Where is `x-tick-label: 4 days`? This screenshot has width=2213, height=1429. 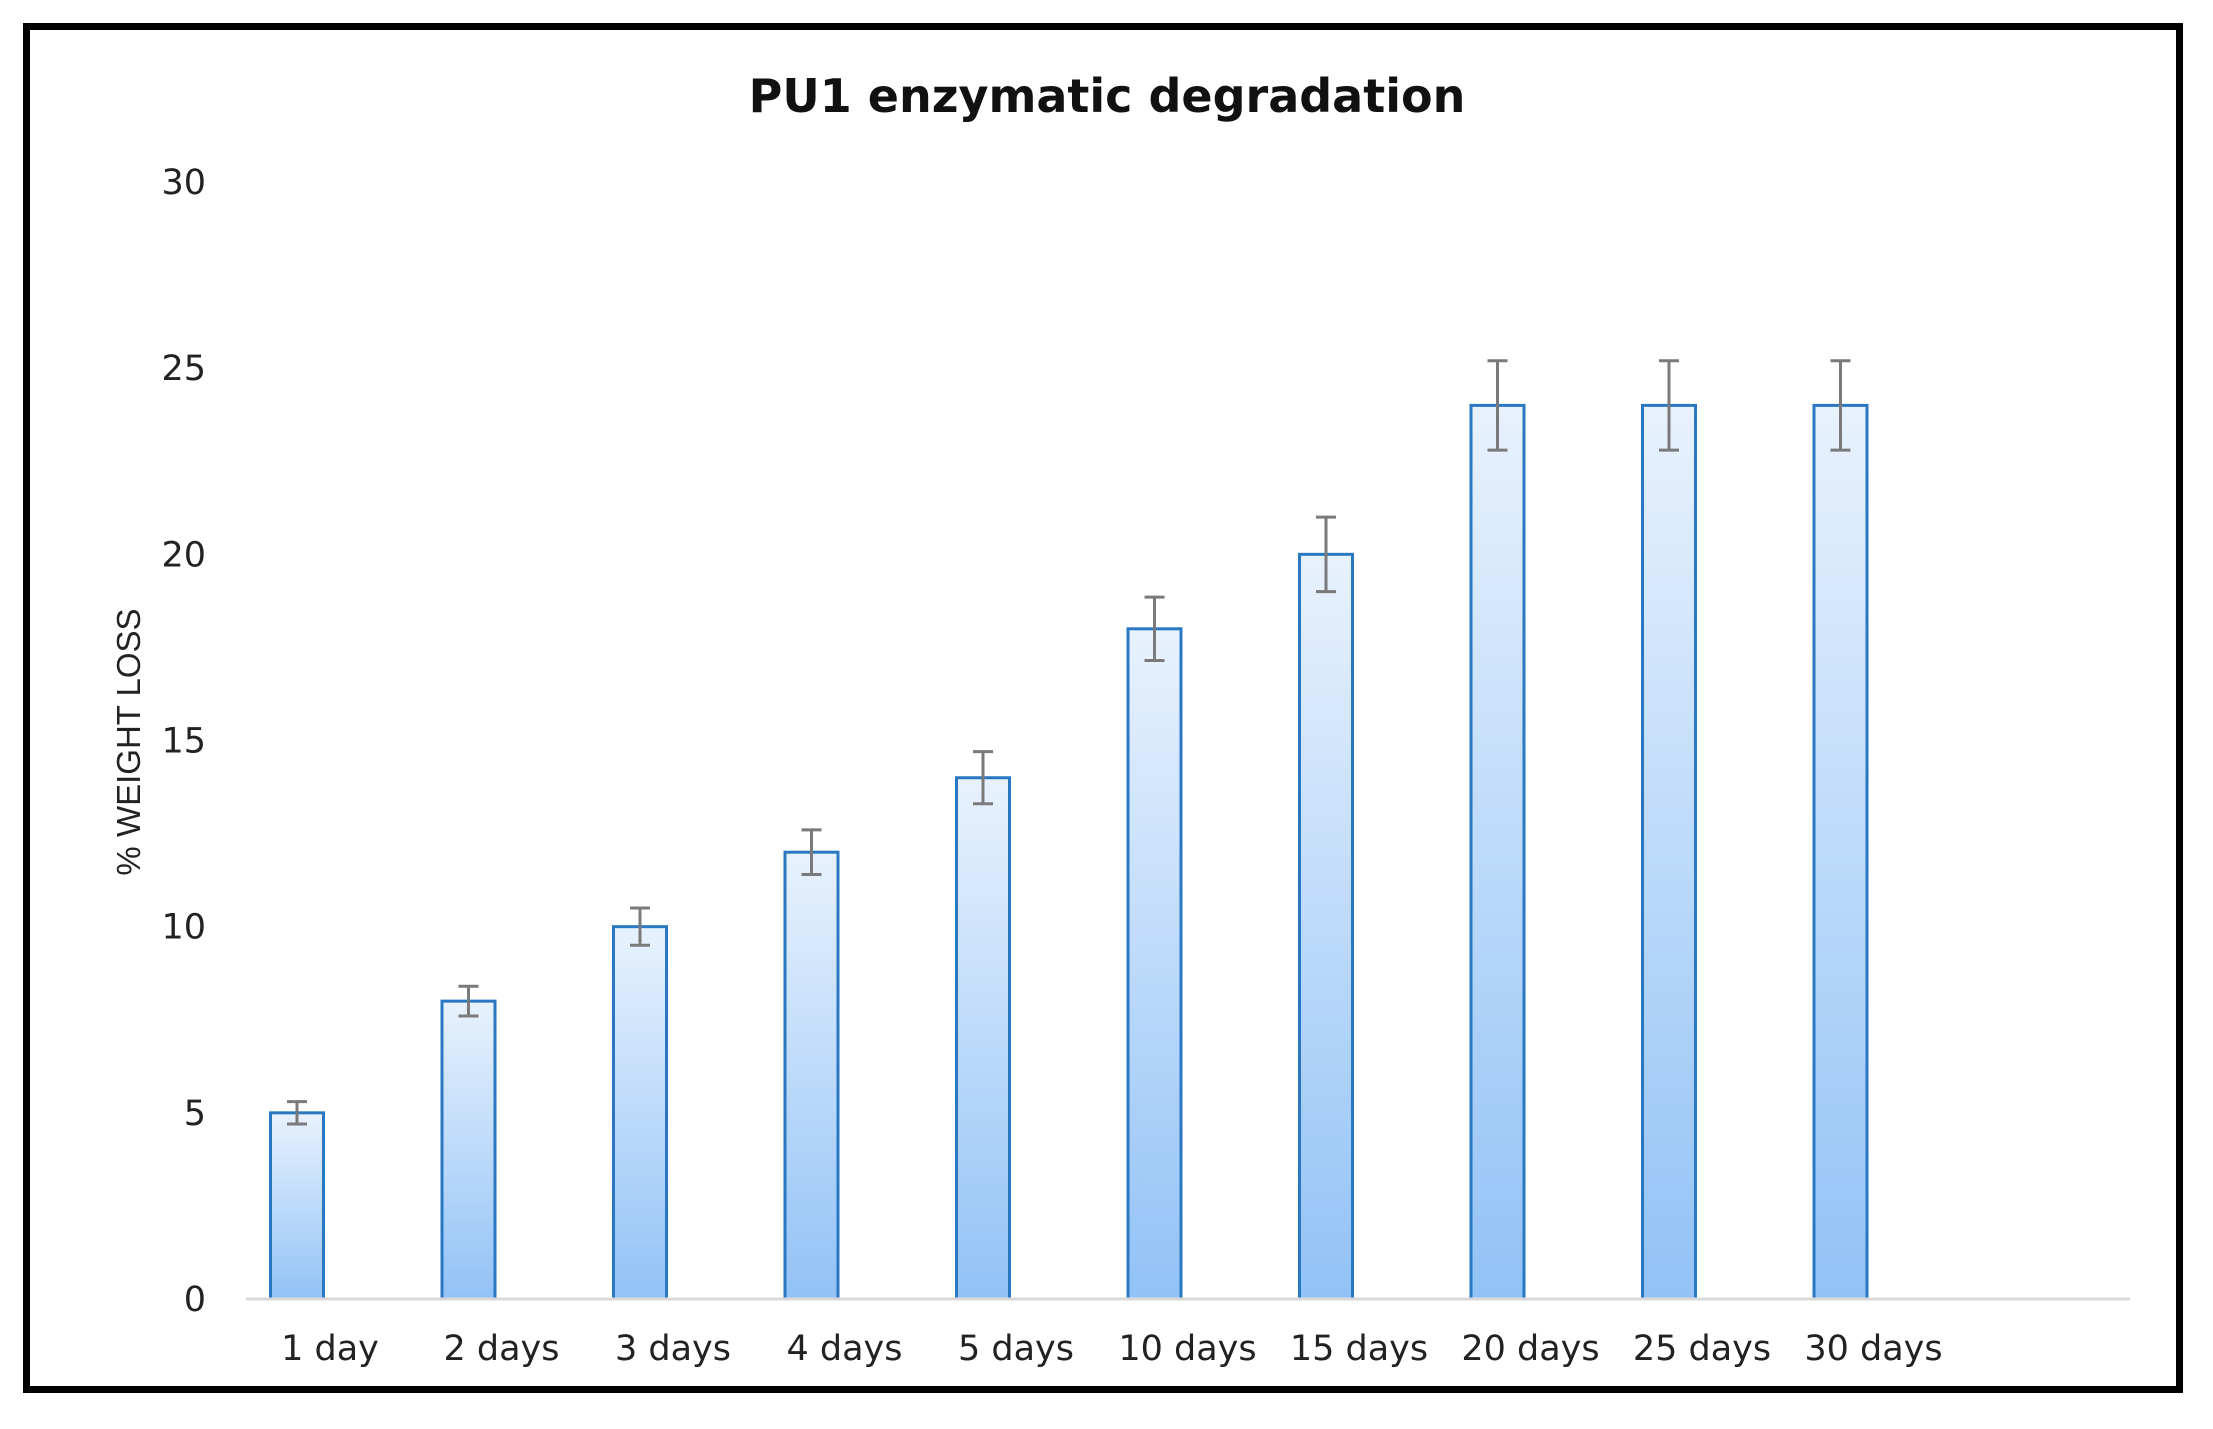 x-tick-label: 4 days is located at coordinates (844, 1349).